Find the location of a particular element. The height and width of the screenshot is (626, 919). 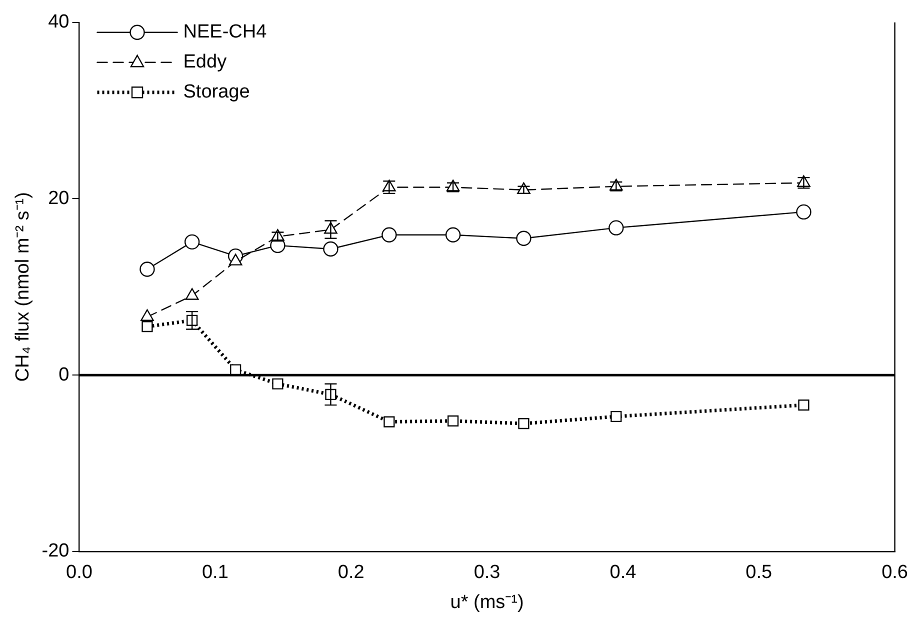

legend-label: NEE-CH4 is located at coordinates (225, 32).